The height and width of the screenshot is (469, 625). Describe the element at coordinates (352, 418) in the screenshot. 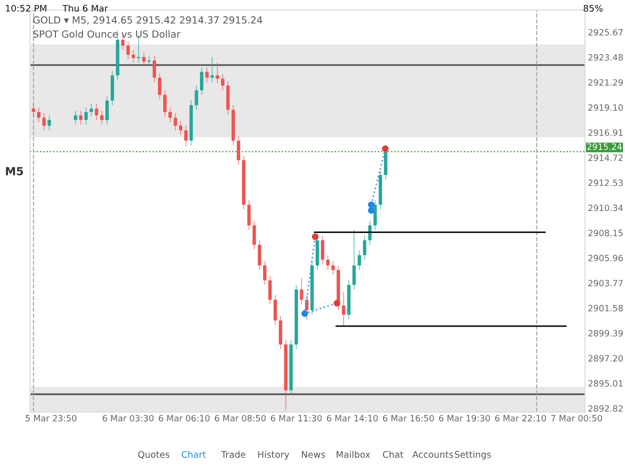

I see `x-tick-label: 6 Mar 14:10` at that location.